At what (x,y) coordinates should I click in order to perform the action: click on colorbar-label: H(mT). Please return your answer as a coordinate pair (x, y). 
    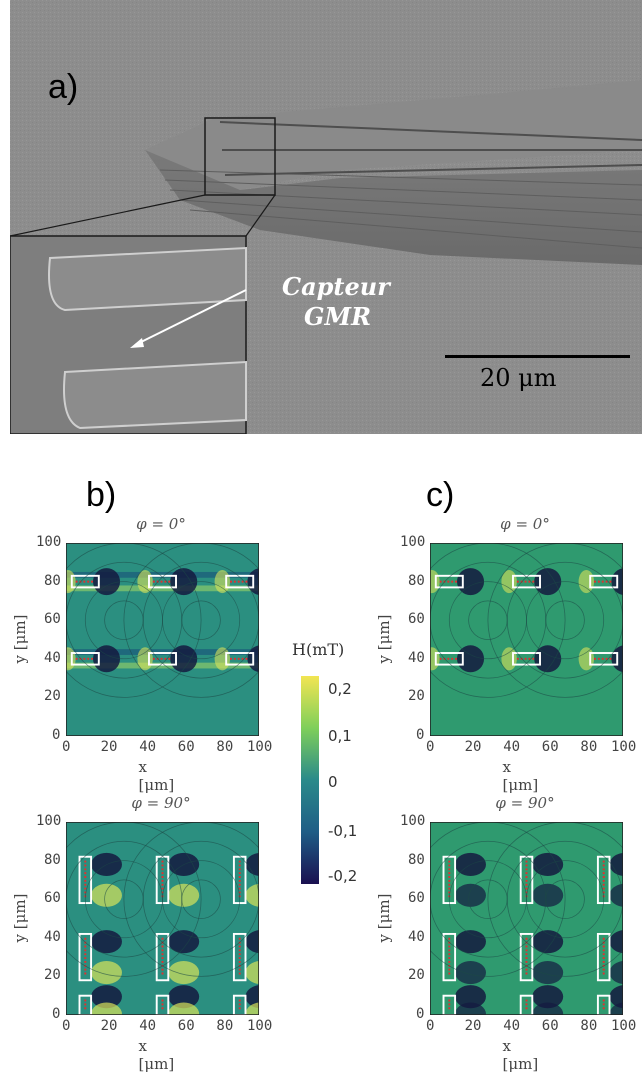
    Looking at the image, I should click on (318, 649).